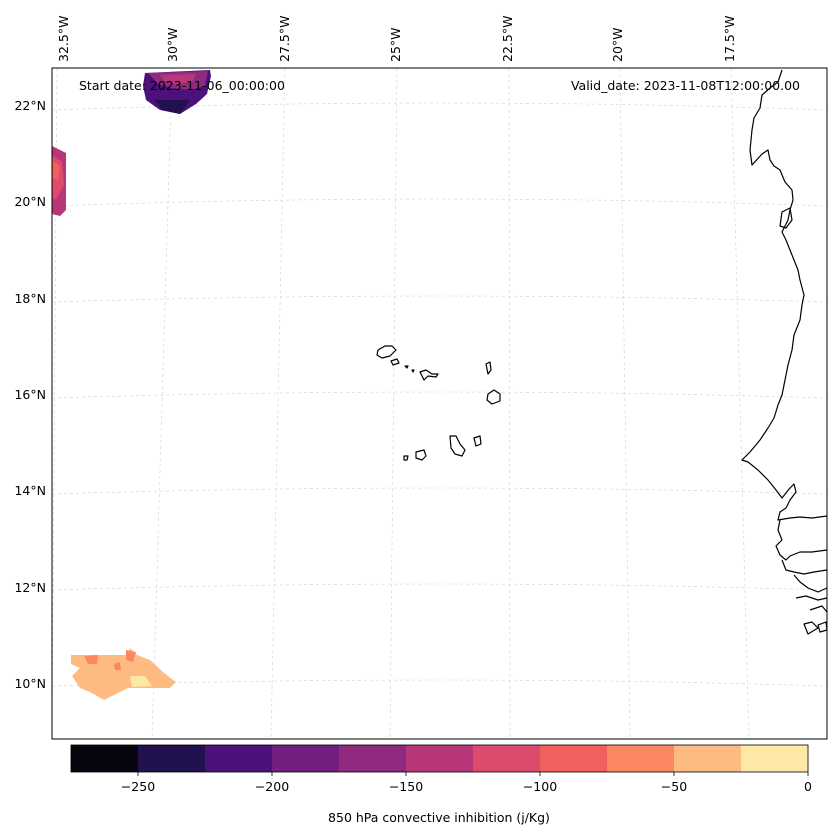 The image size is (837, 836). I want to click on colorbar-ticks: −250 −200 −150 −100 −50 0, so click(466, 783).